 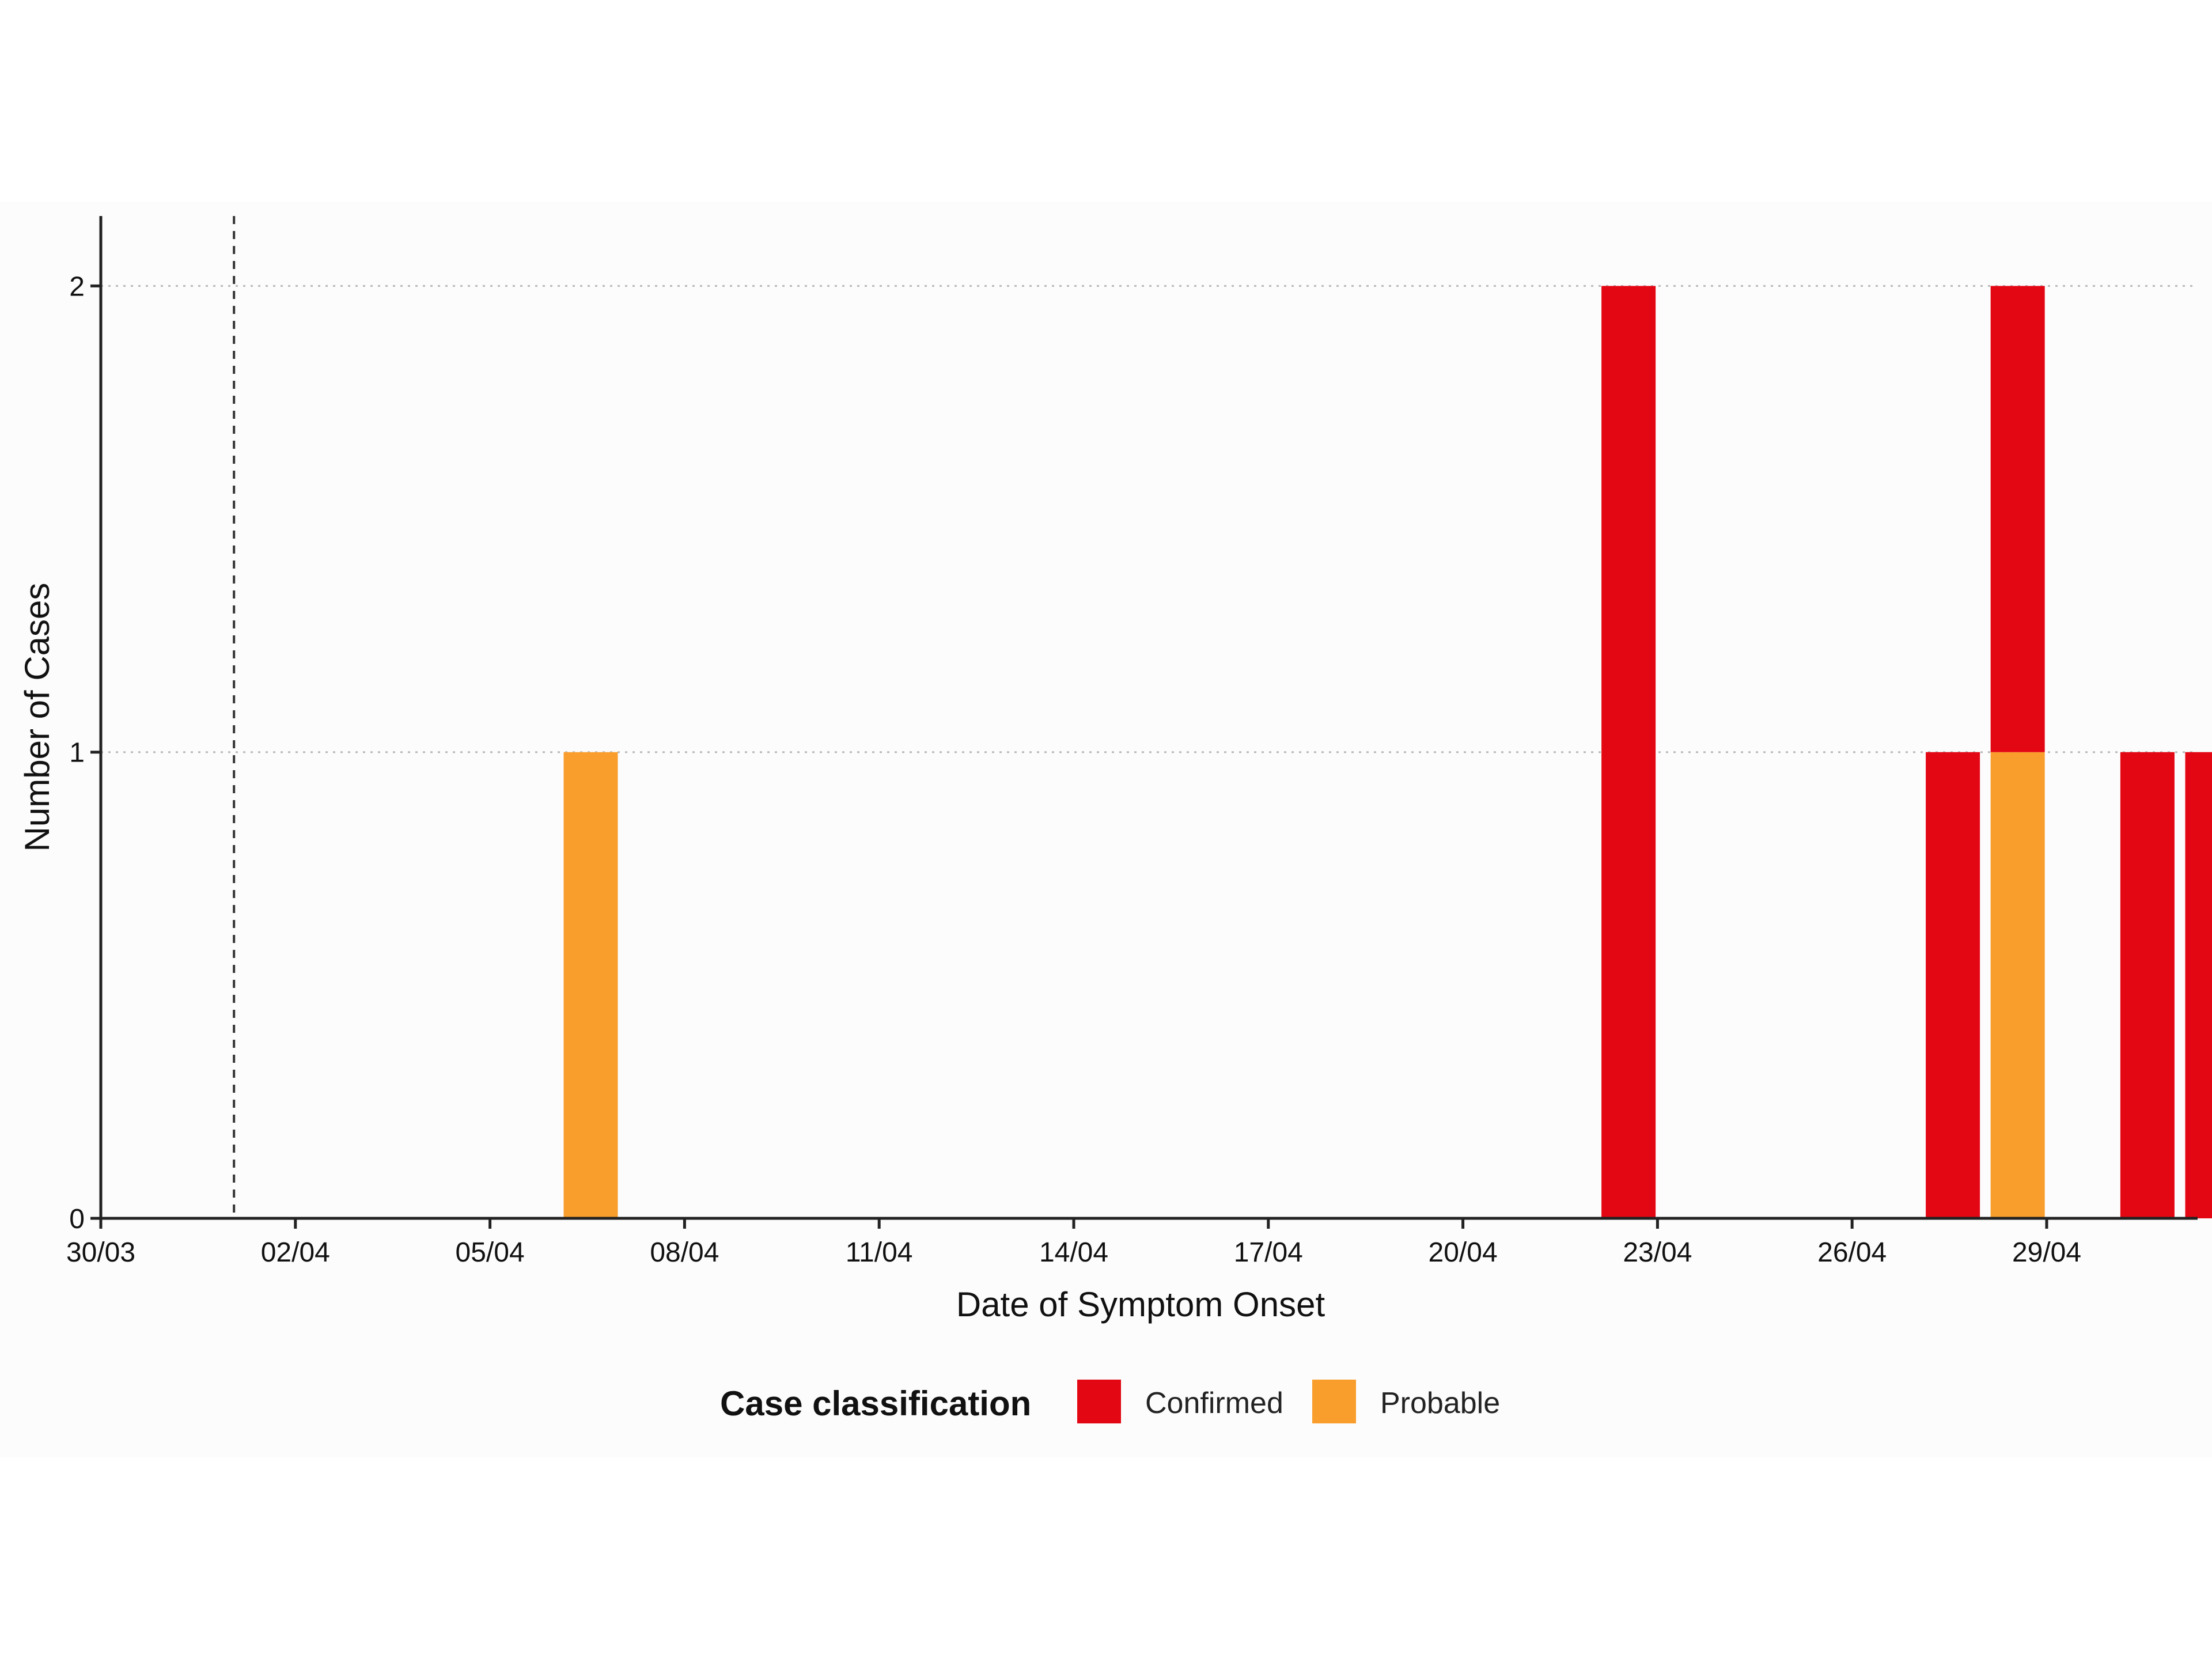 What do you see at coordinates (77, 1219) in the screenshot?
I see `y-tick-label: 0` at bounding box center [77, 1219].